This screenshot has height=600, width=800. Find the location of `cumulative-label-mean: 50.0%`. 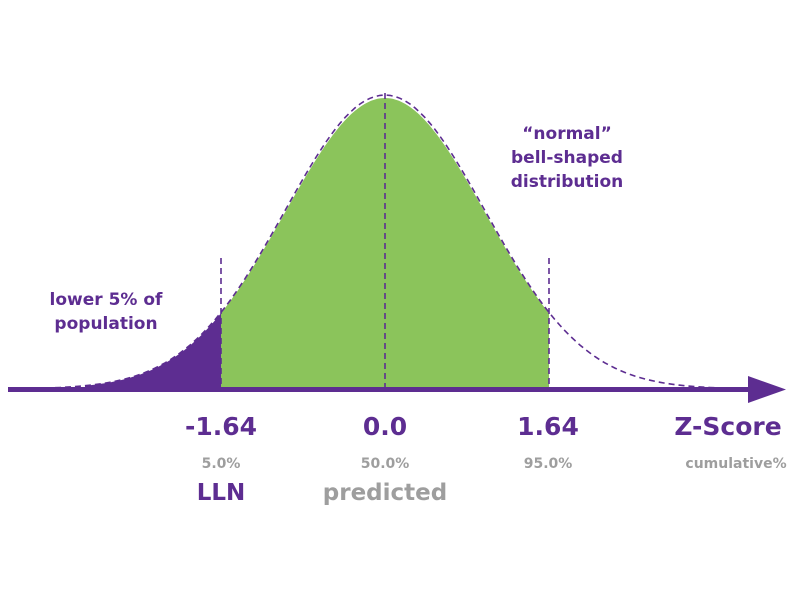

cumulative-label-mean: 50.0% is located at coordinates (385, 464).